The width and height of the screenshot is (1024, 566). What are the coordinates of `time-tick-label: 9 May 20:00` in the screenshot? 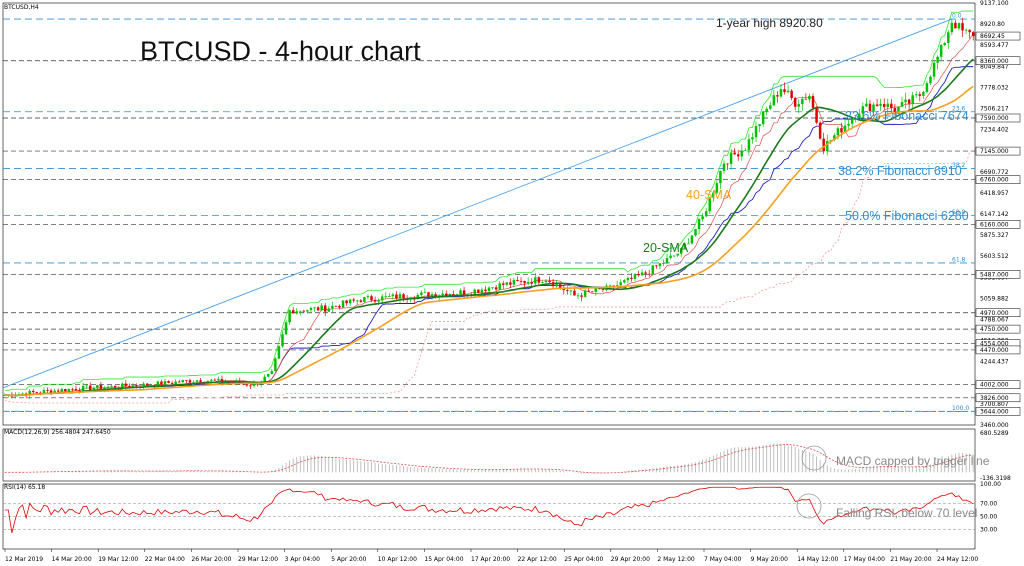 It's located at (770, 559).